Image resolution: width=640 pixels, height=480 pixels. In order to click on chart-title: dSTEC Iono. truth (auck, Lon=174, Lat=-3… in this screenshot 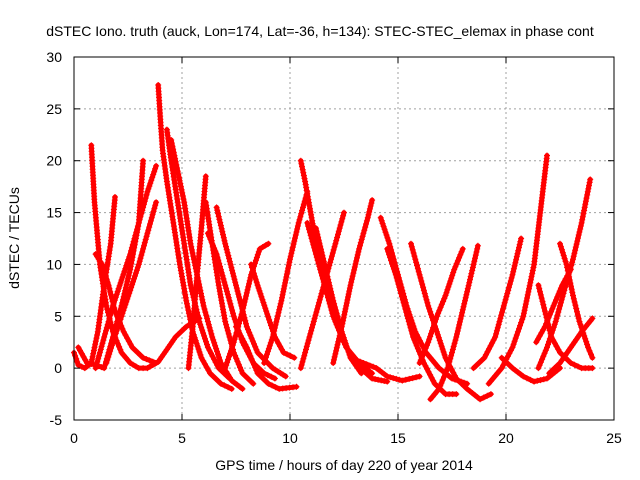, I will do `click(320, 31)`.